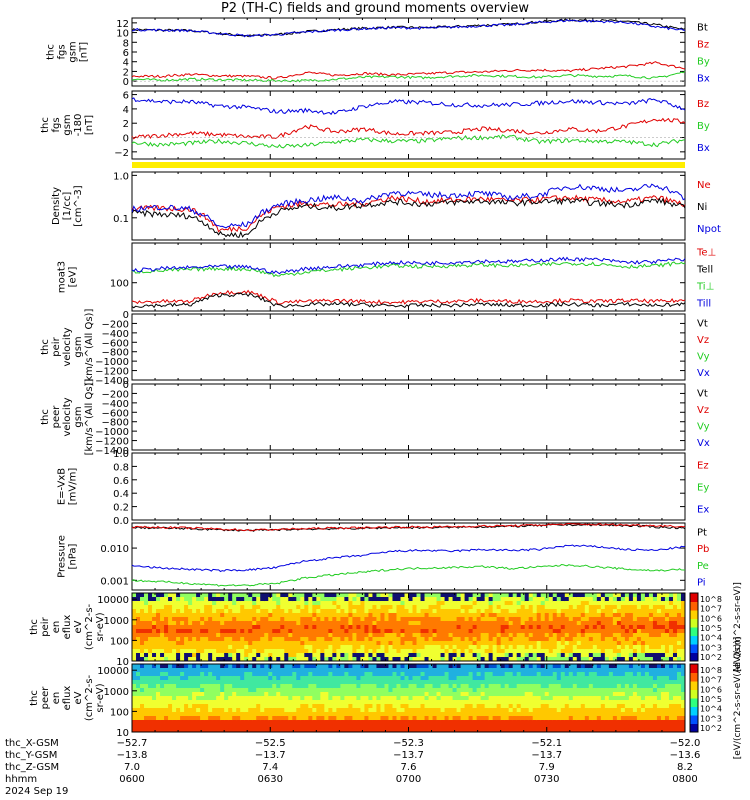 This screenshot has height=800, width=750. Describe the element at coordinates (409, 28) in the screenshot. I see `series-line-Bx` at that location.